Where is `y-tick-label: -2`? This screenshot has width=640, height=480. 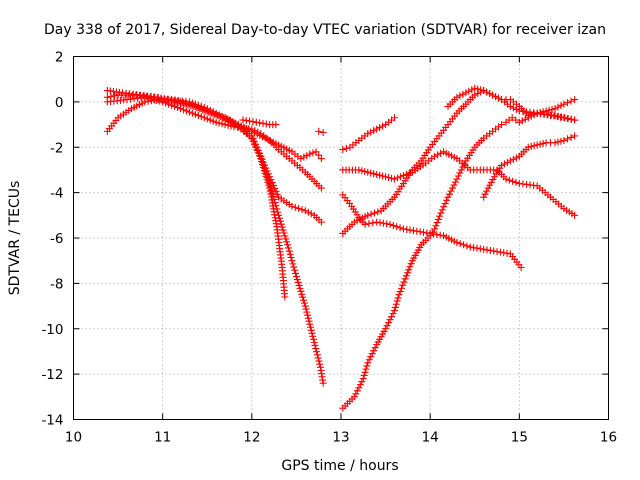
y-tick-label: -2 is located at coordinates (56, 148).